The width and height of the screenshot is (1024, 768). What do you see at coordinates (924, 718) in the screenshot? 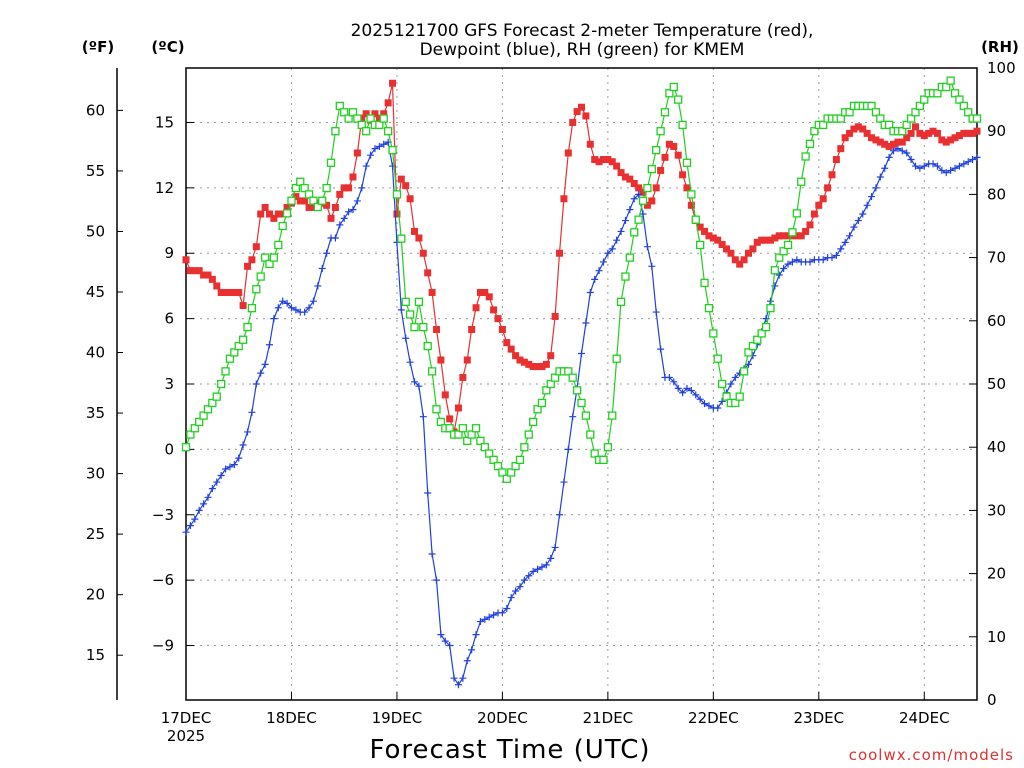
I see `x-tick-label: 24DEC` at bounding box center [924, 718].